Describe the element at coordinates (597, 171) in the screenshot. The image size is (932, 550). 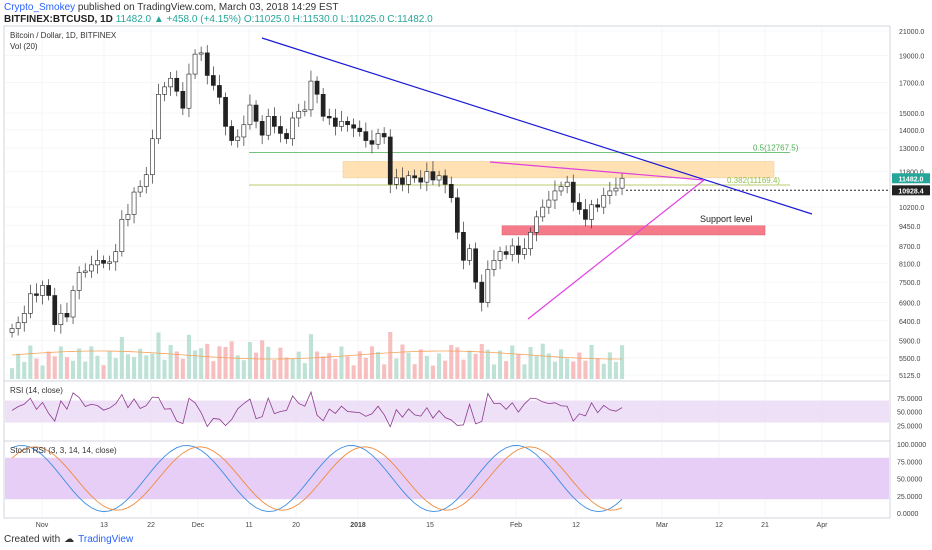
I see `upper-trendline` at that location.